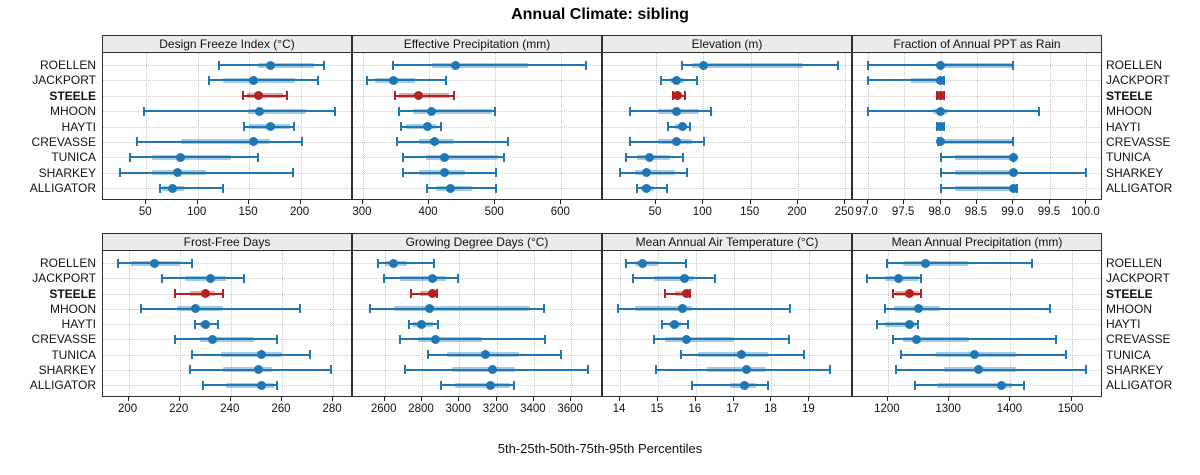  Describe the element at coordinates (1009, 409) in the screenshot. I see `x-tick-label: 1400` at that location.